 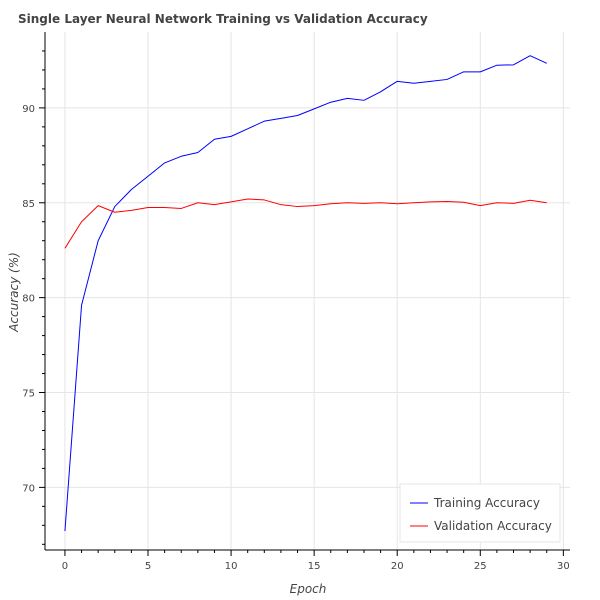 I want to click on x-tick-label: 30, so click(x=563, y=566).